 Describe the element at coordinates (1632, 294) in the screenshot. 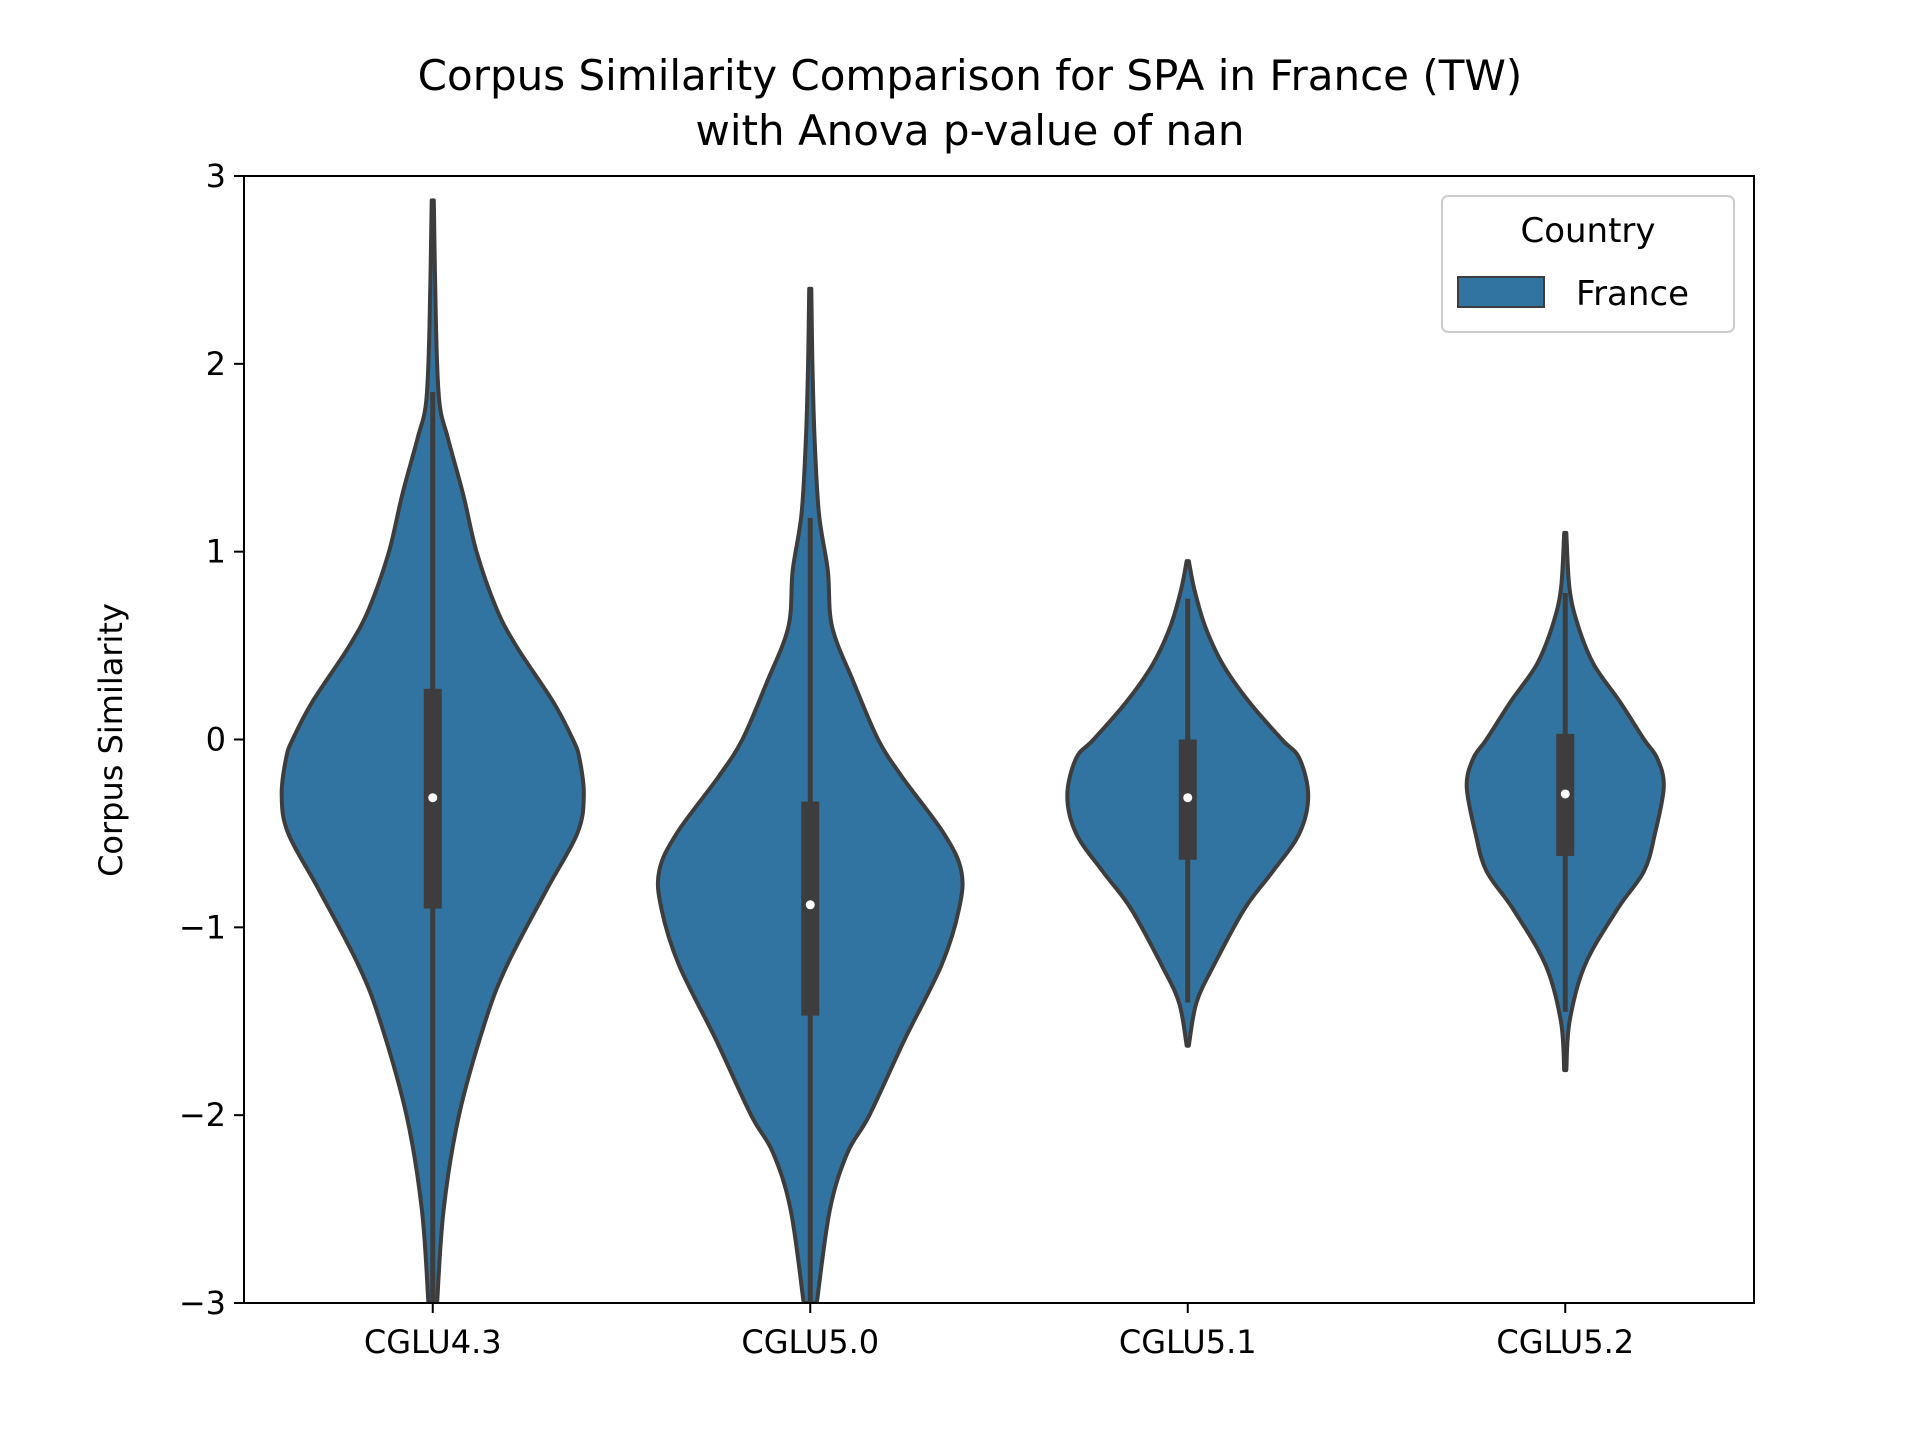

I see `legend-label-france: France` at that location.